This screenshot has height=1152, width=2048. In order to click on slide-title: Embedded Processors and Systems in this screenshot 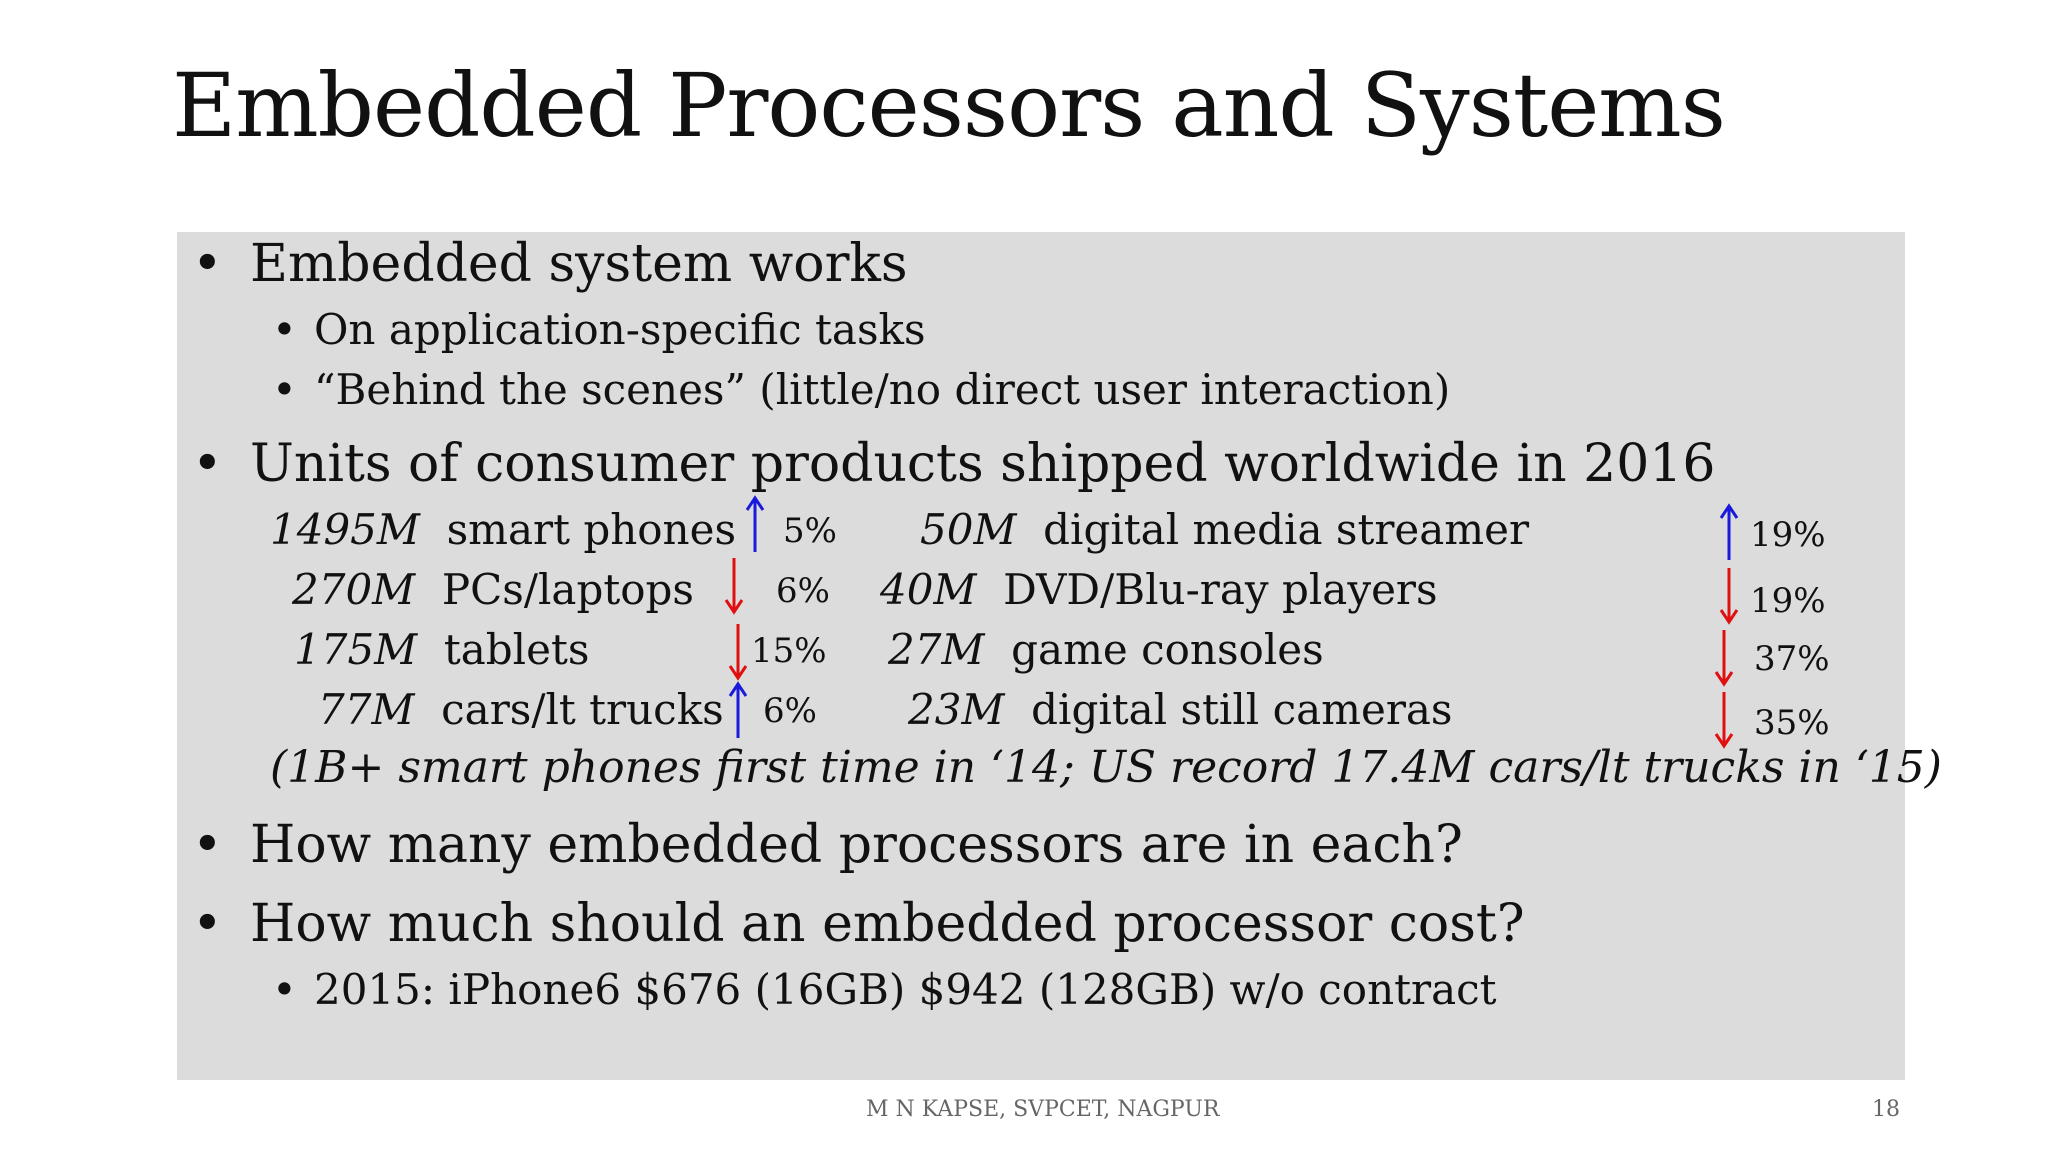, I will do `click(949, 105)`.